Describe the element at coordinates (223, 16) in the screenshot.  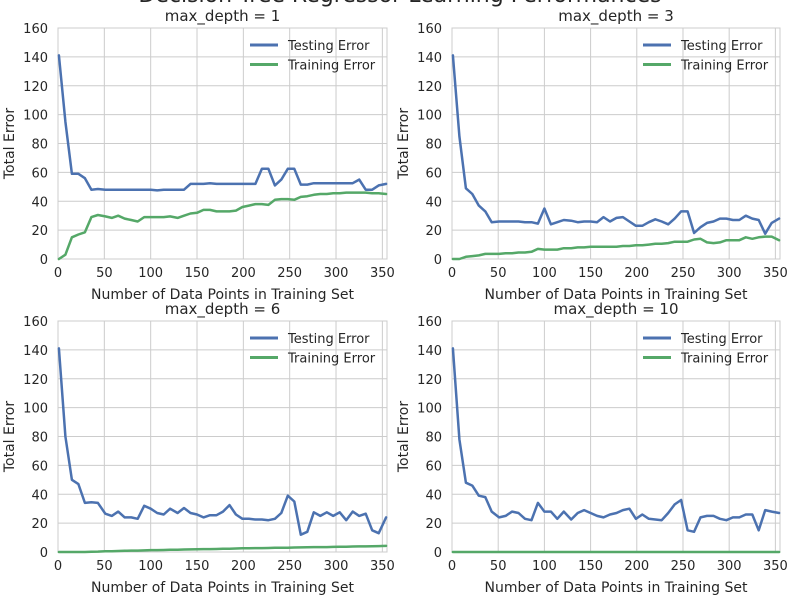
I see `chart-title: max_depth = 1` at that location.